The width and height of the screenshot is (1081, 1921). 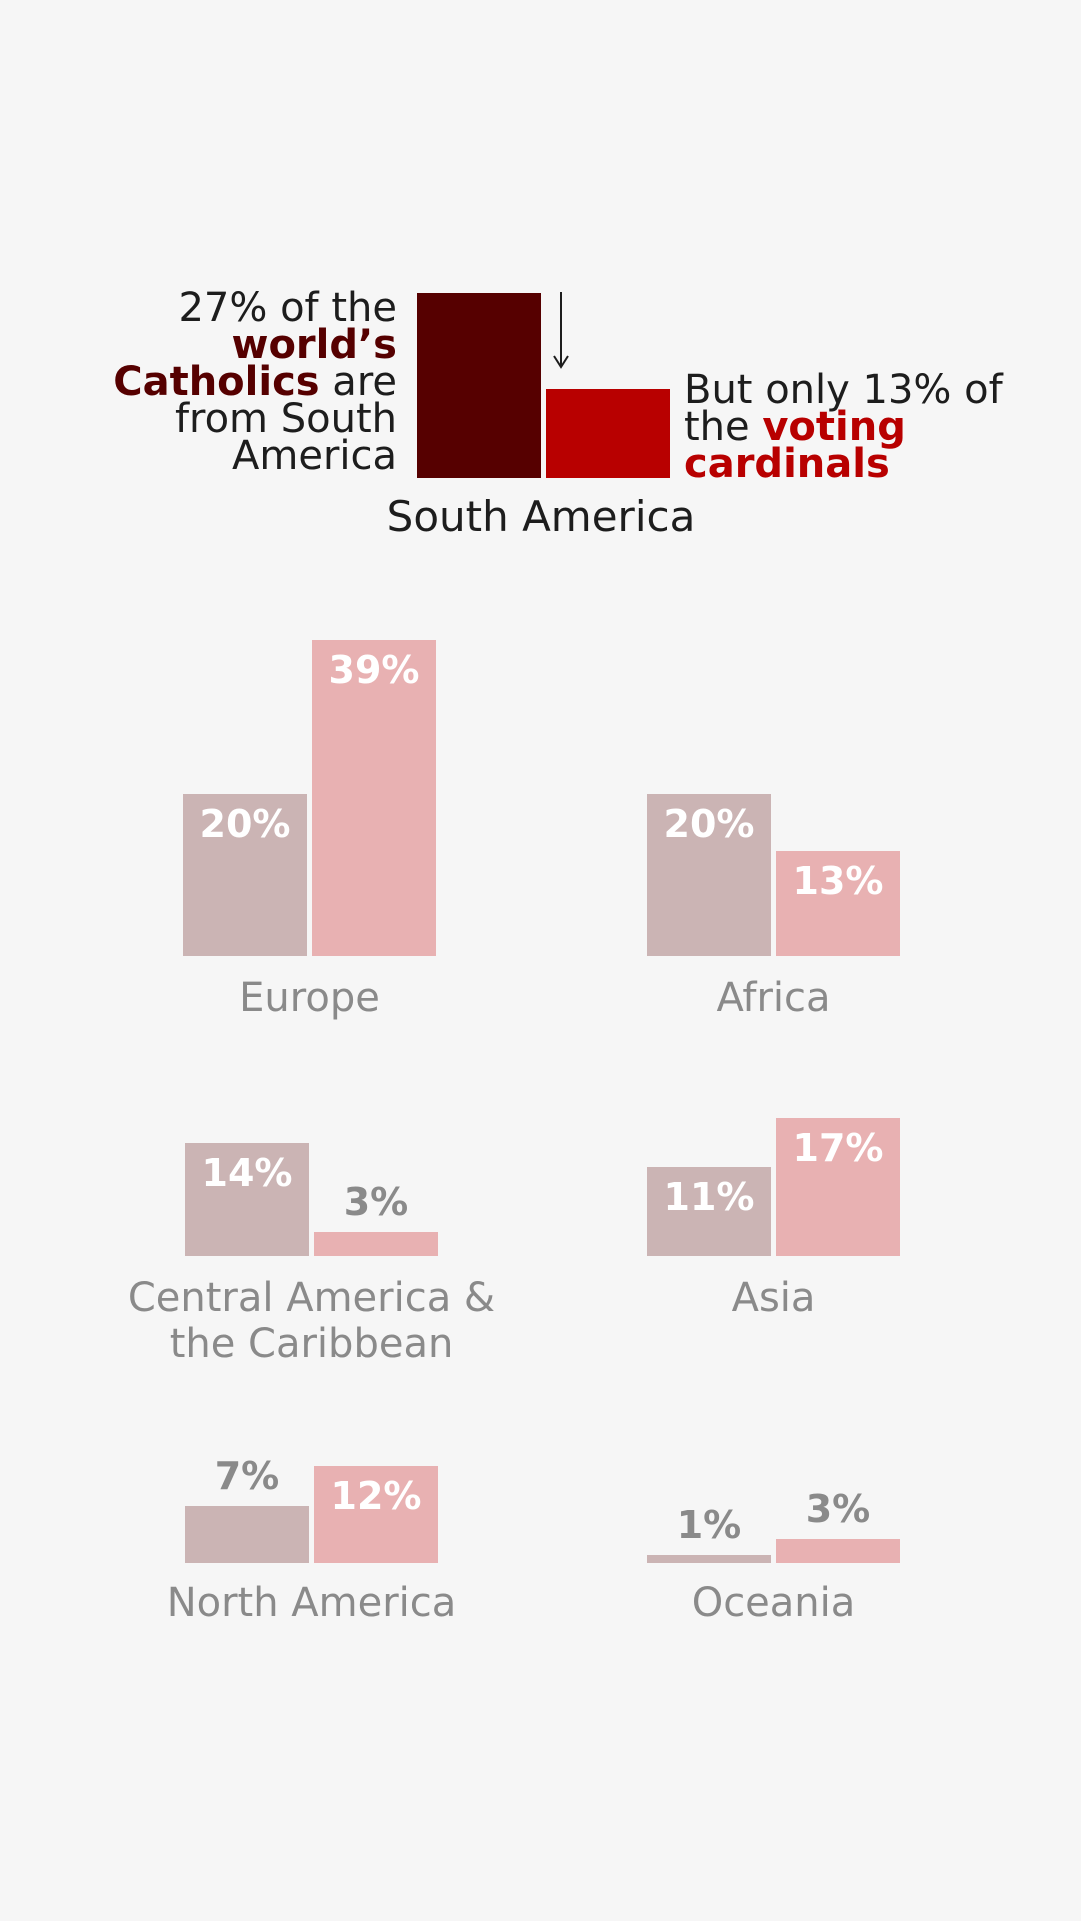 I want to click on bar-north-america-catholics, so click(x=247, y=1534).